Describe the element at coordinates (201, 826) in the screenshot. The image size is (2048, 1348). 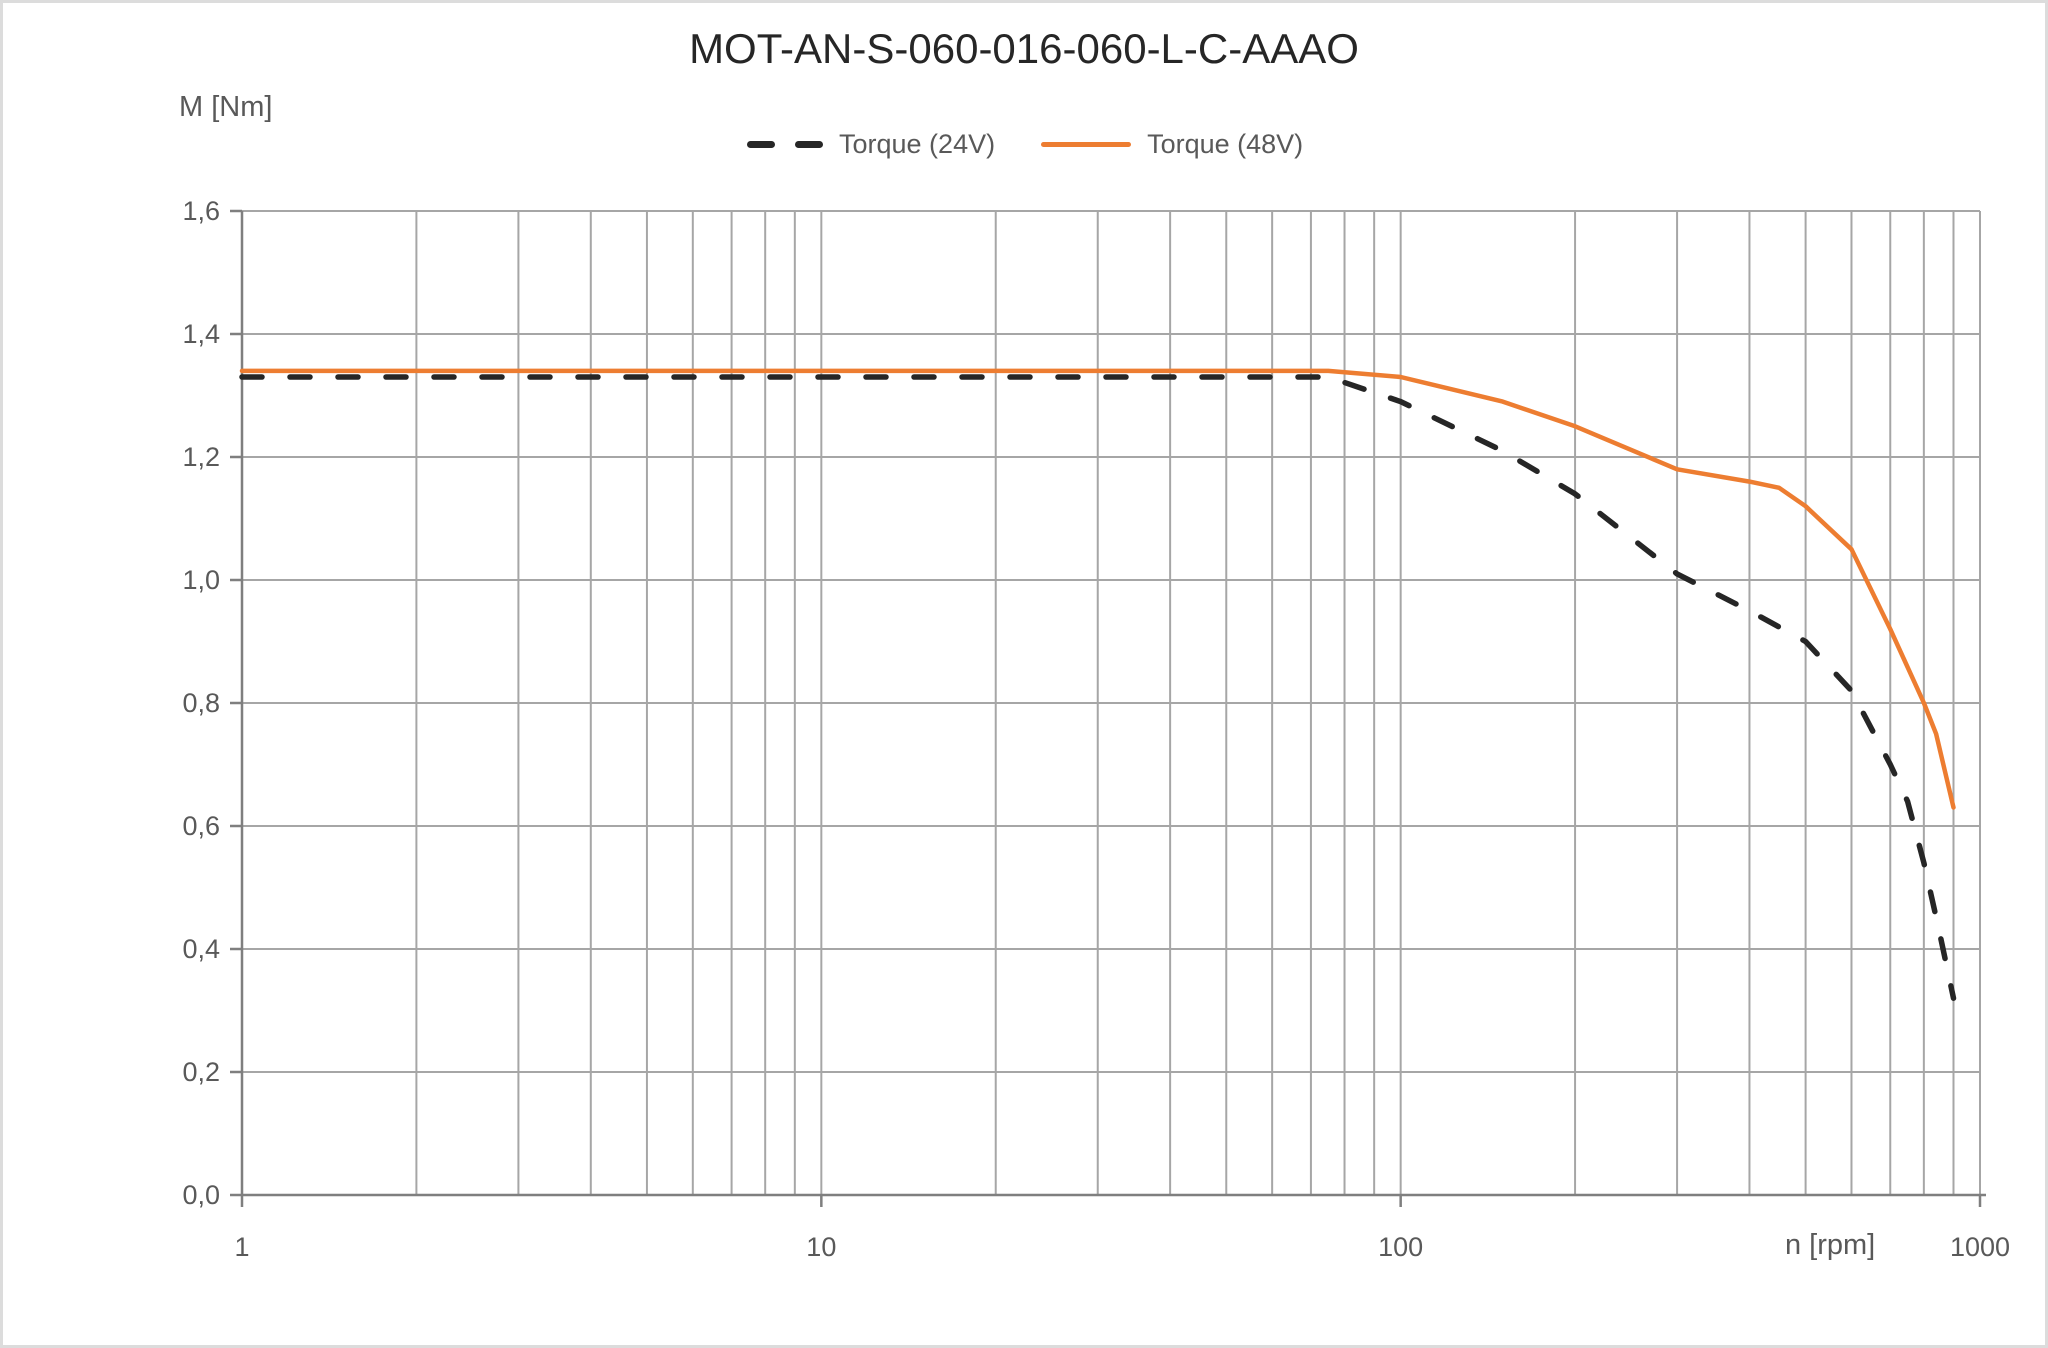
I see `y-tick-label: 0,6` at that location.